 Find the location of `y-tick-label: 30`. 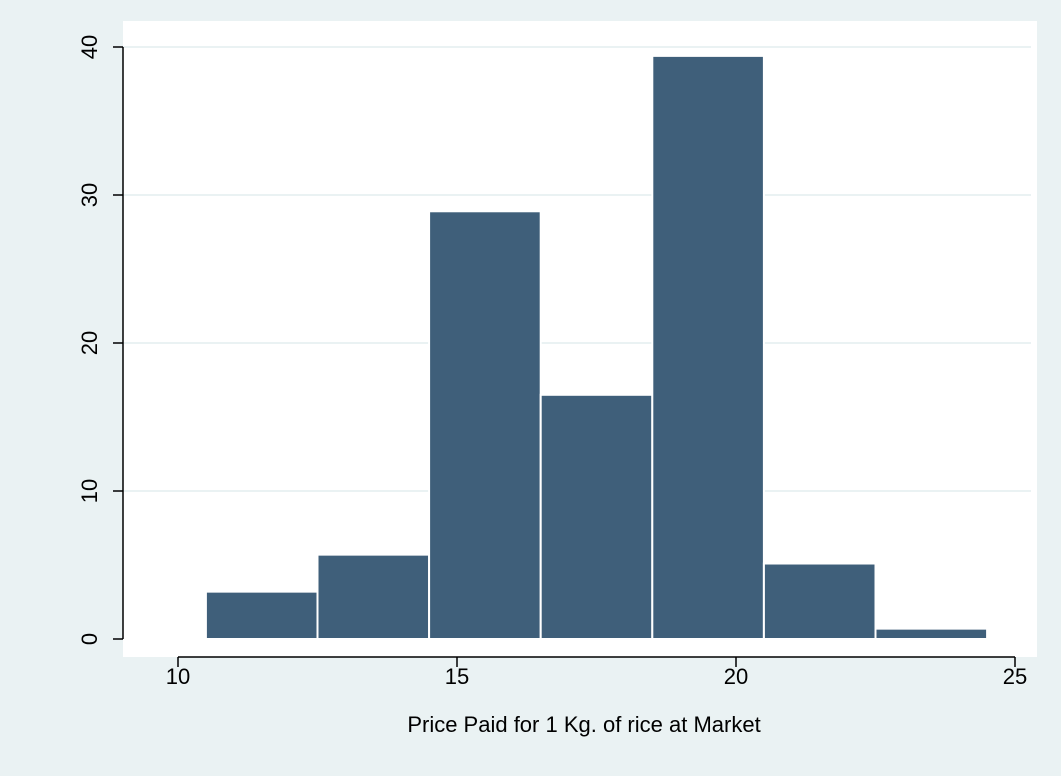

y-tick-label: 30 is located at coordinates (89, 195).